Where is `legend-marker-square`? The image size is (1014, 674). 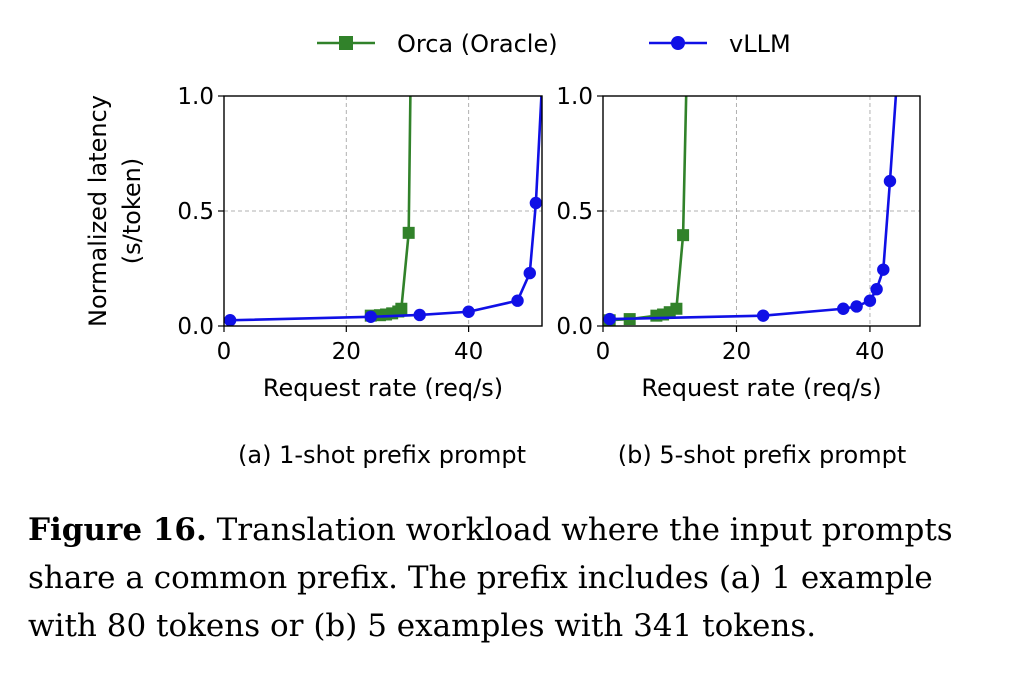 legend-marker-square is located at coordinates (346, 43).